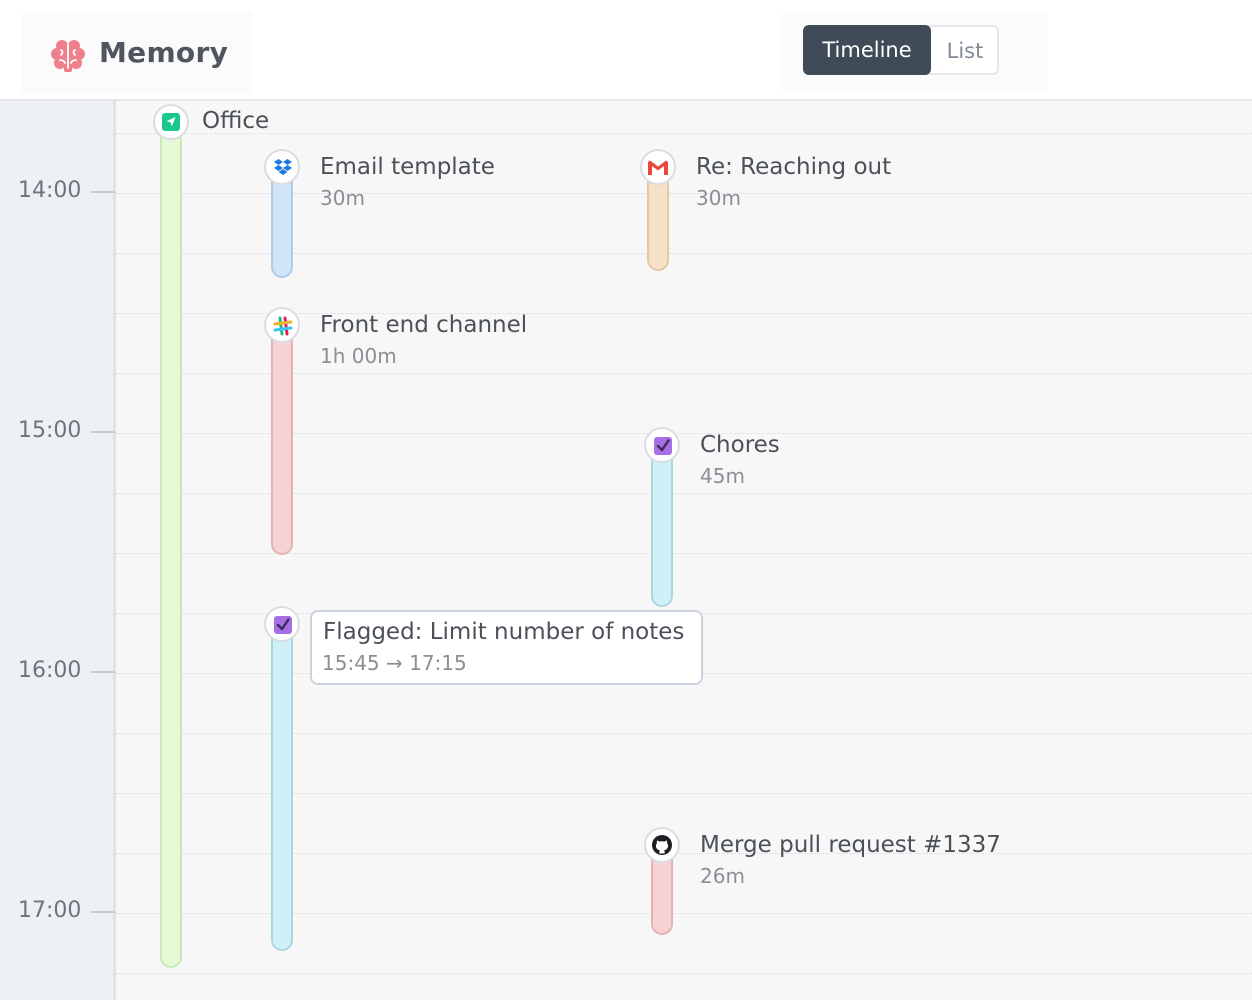 The image size is (1252, 1000). I want to click on event-icon-office, so click(171, 122).